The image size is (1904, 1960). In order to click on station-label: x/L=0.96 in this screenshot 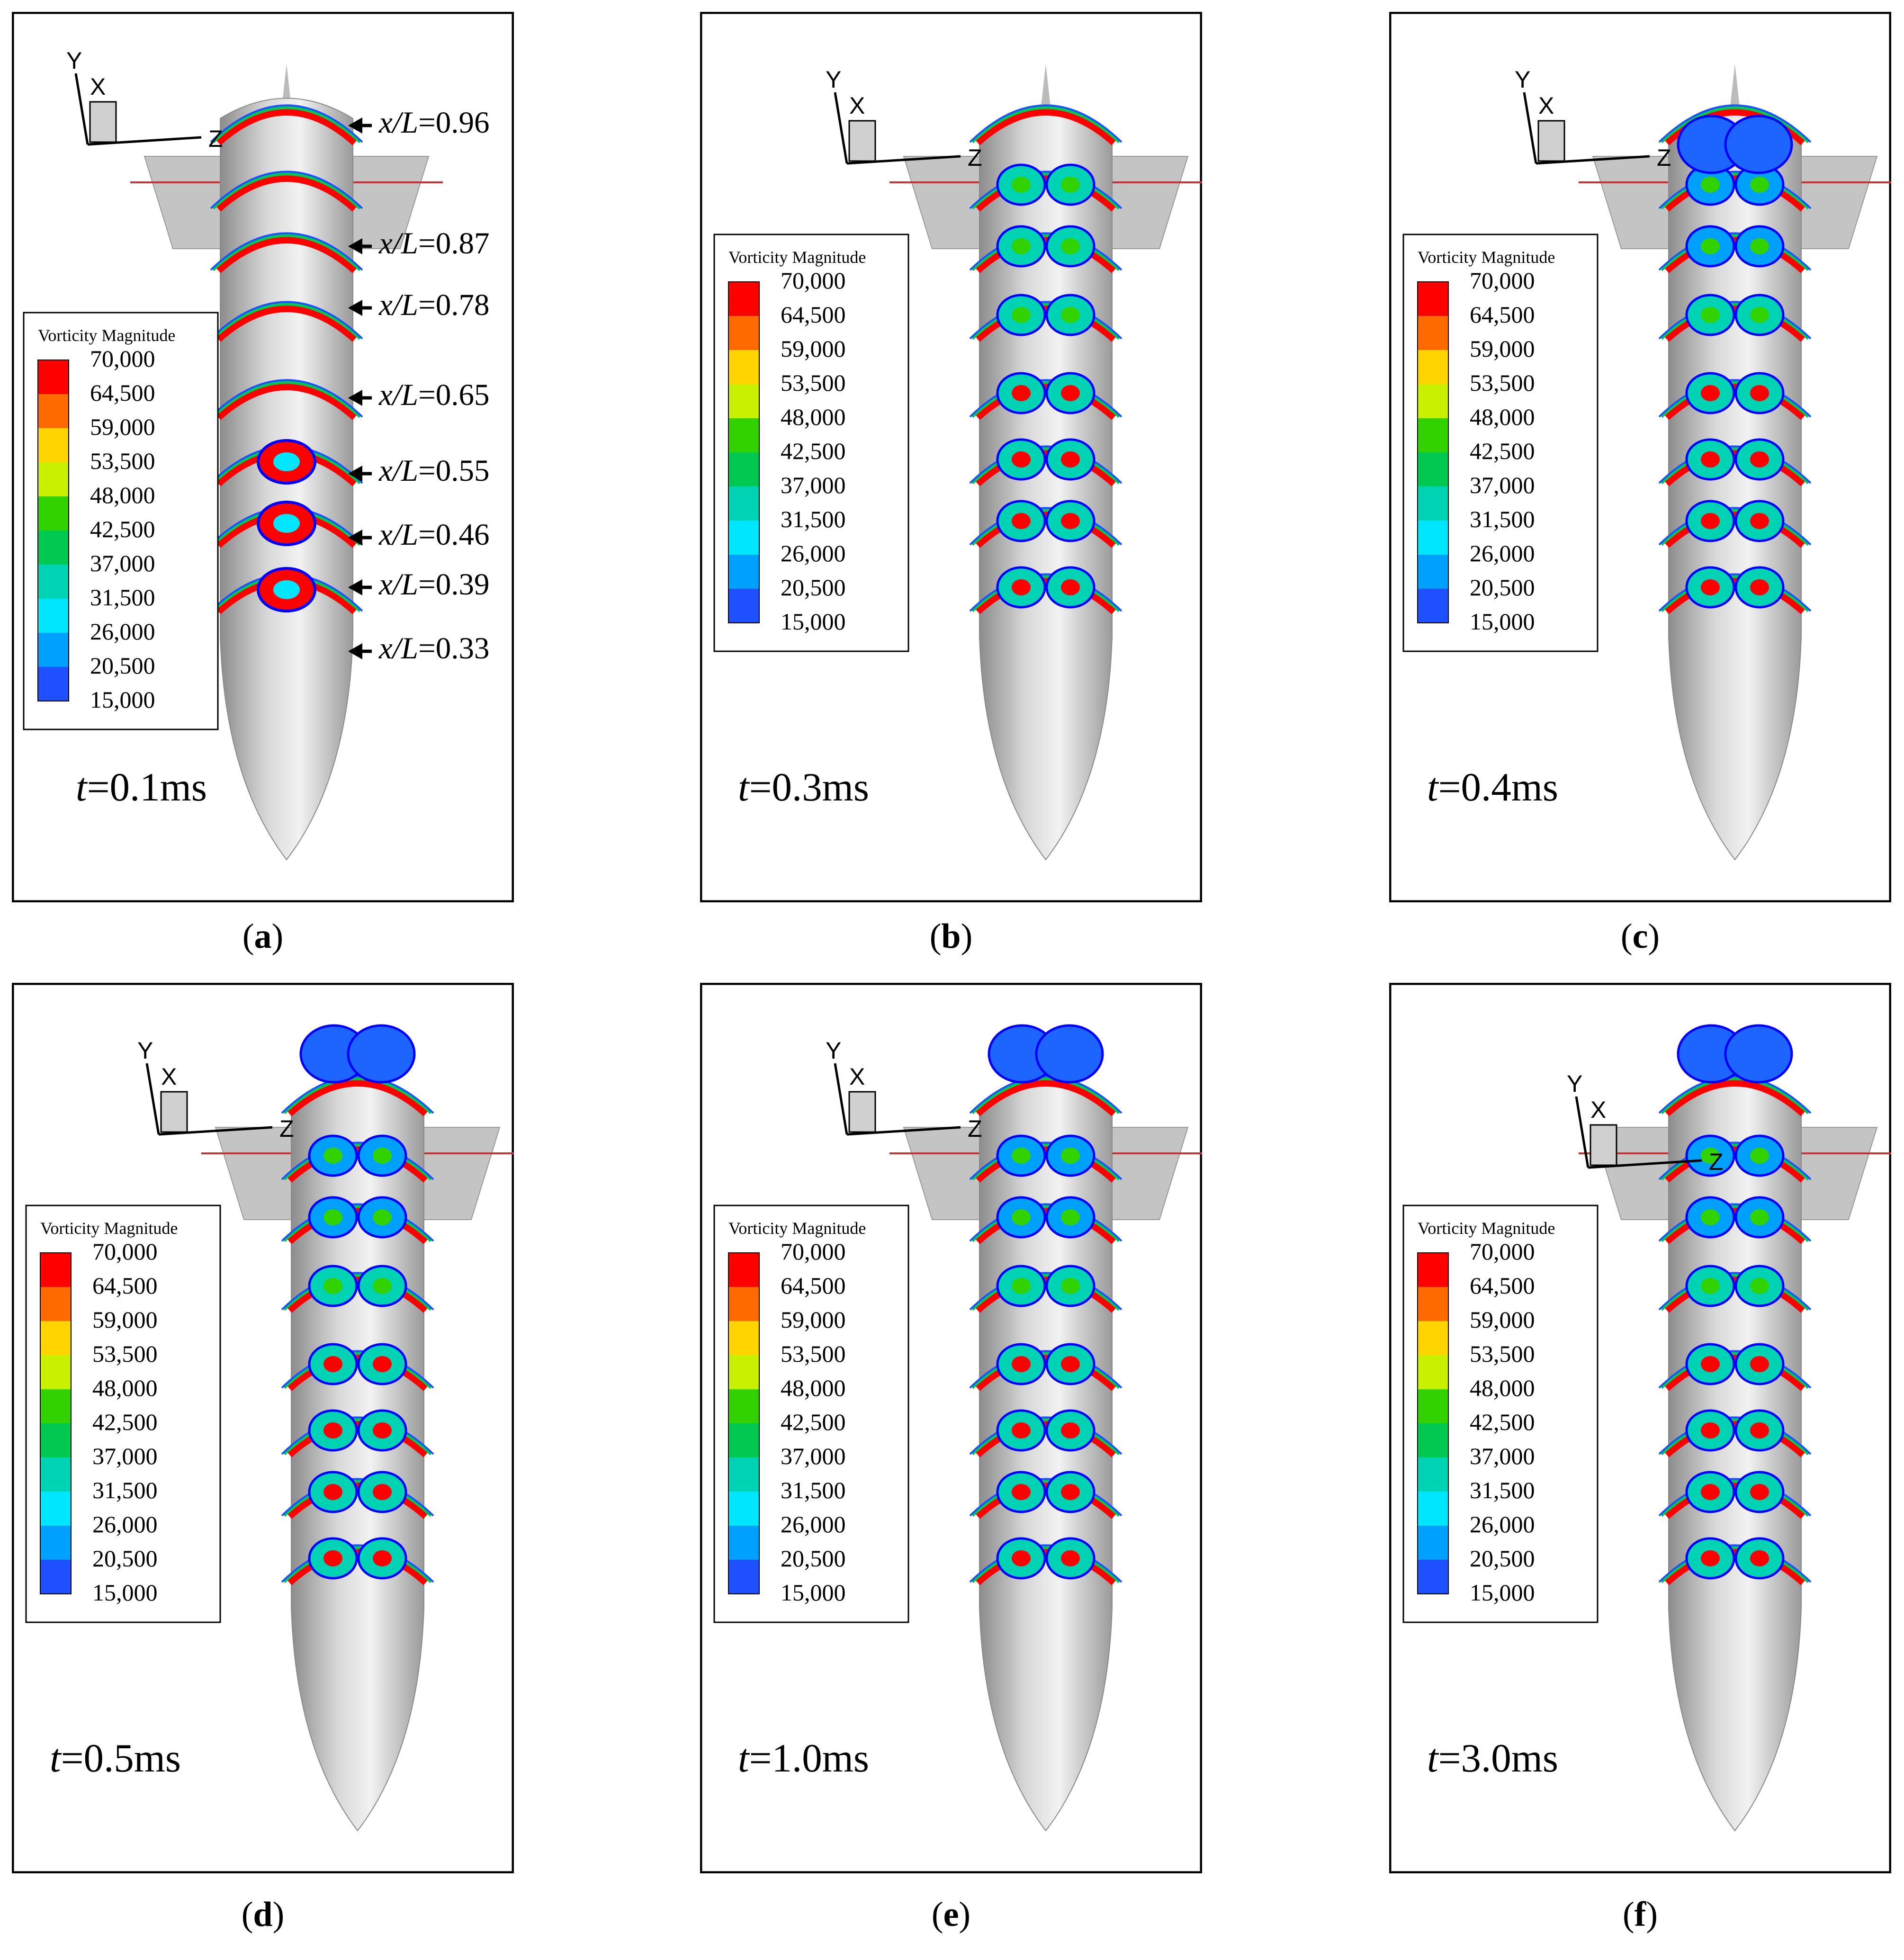, I will do `click(434, 123)`.